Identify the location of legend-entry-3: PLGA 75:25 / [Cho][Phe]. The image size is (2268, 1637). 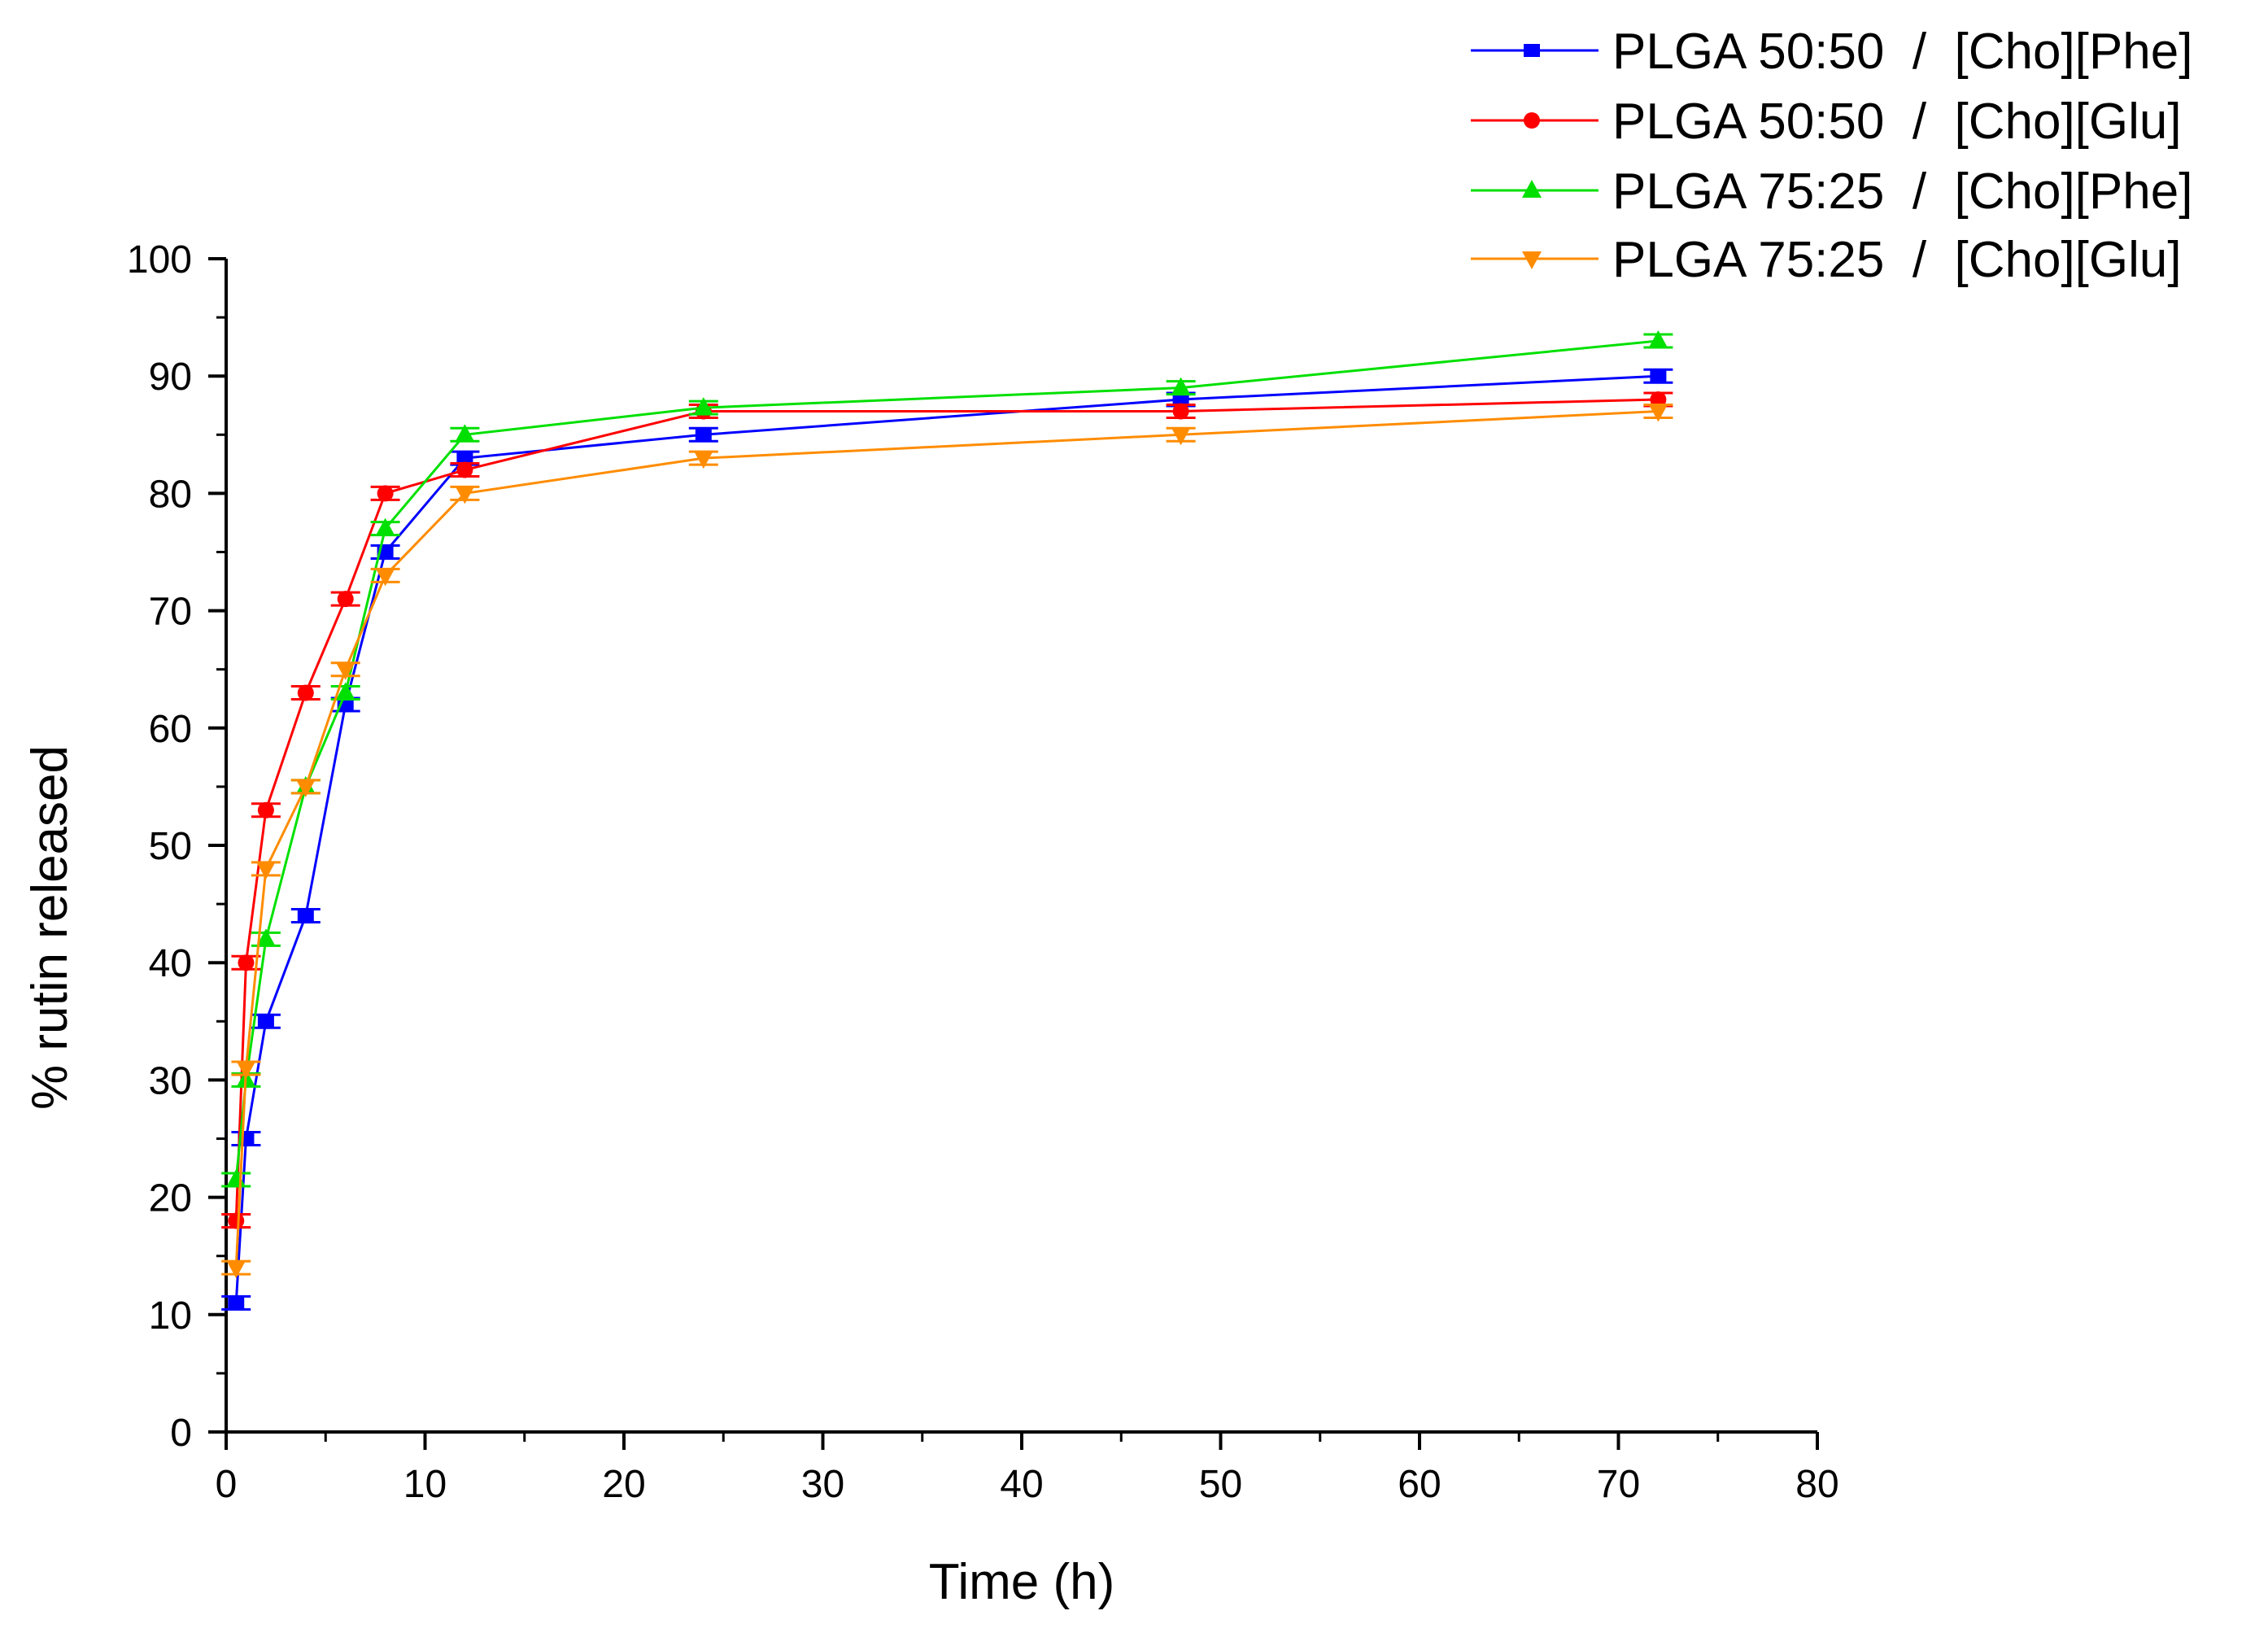
(1832, 192).